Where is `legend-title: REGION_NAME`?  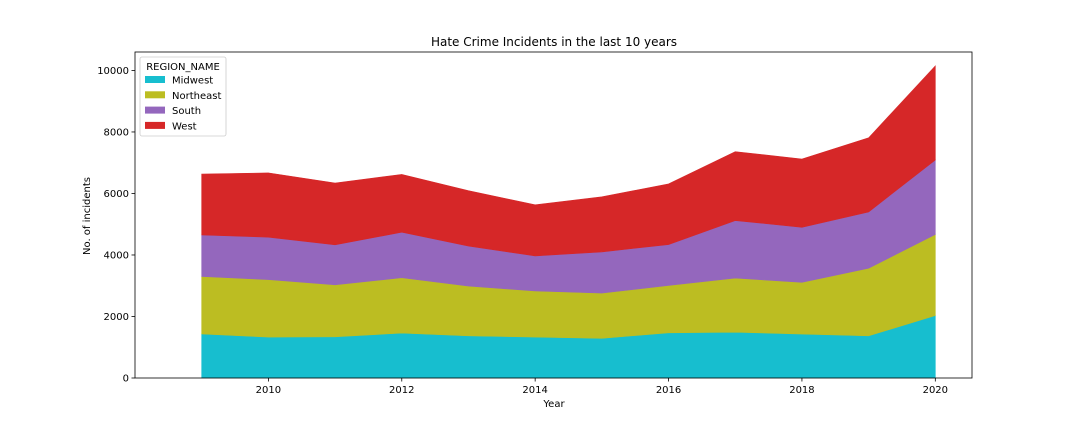
legend-title: REGION_NAME is located at coordinates (183, 67).